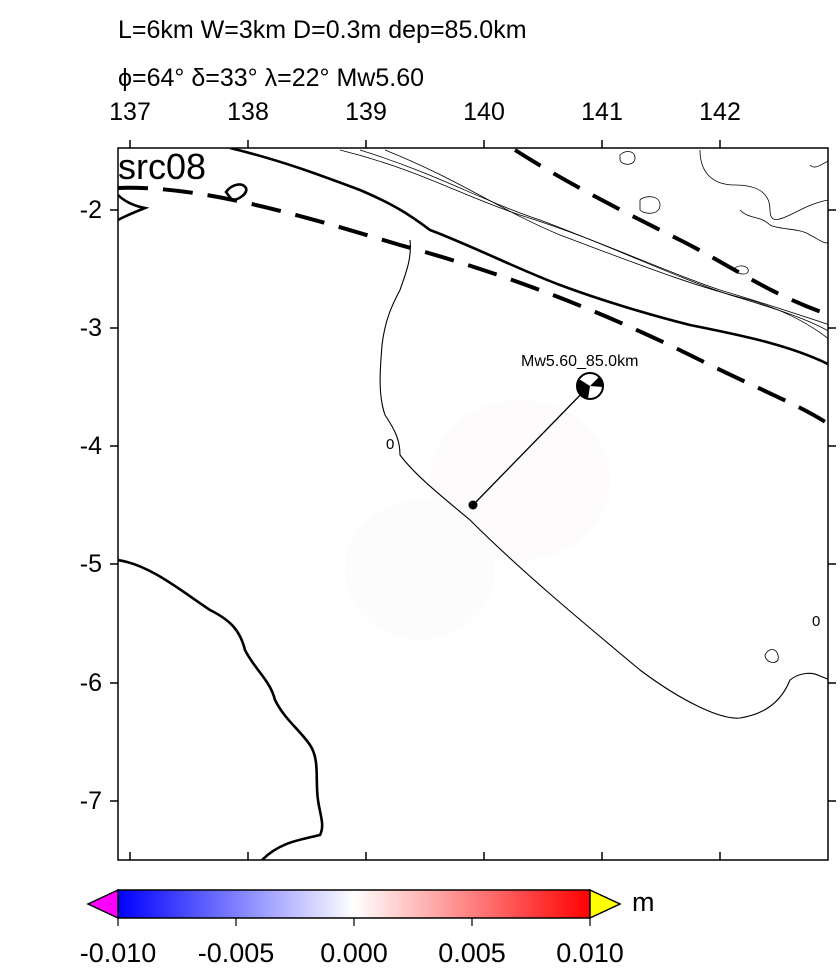 This screenshot has width=840, height=979. I want to click on centroid-marker, so click(473, 505).